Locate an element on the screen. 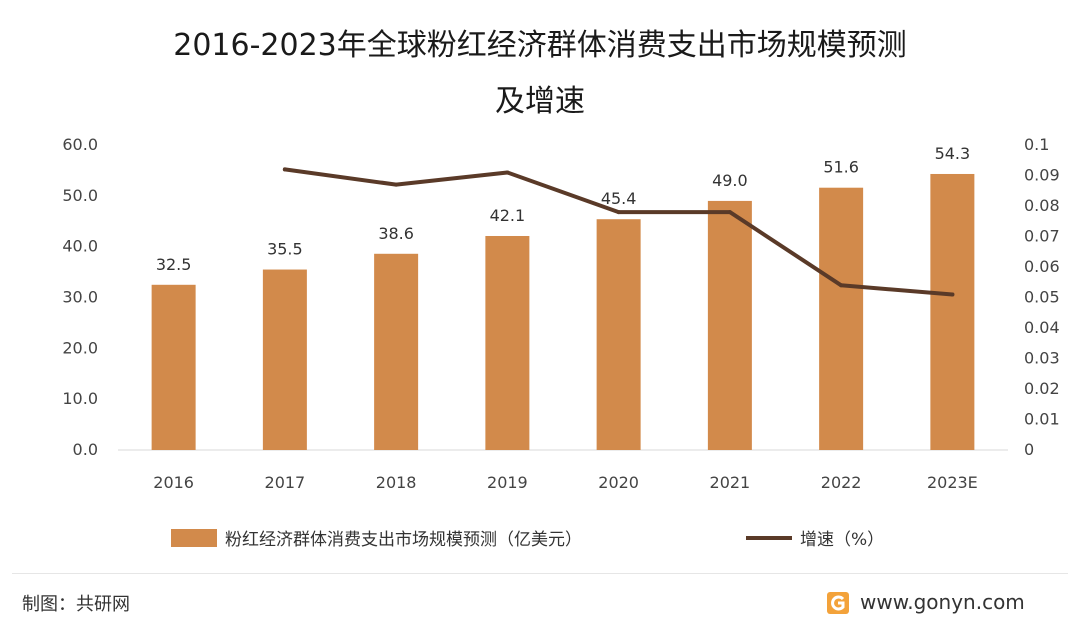  legend-line-label: 增速（%） is located at coordinates (842, 540).